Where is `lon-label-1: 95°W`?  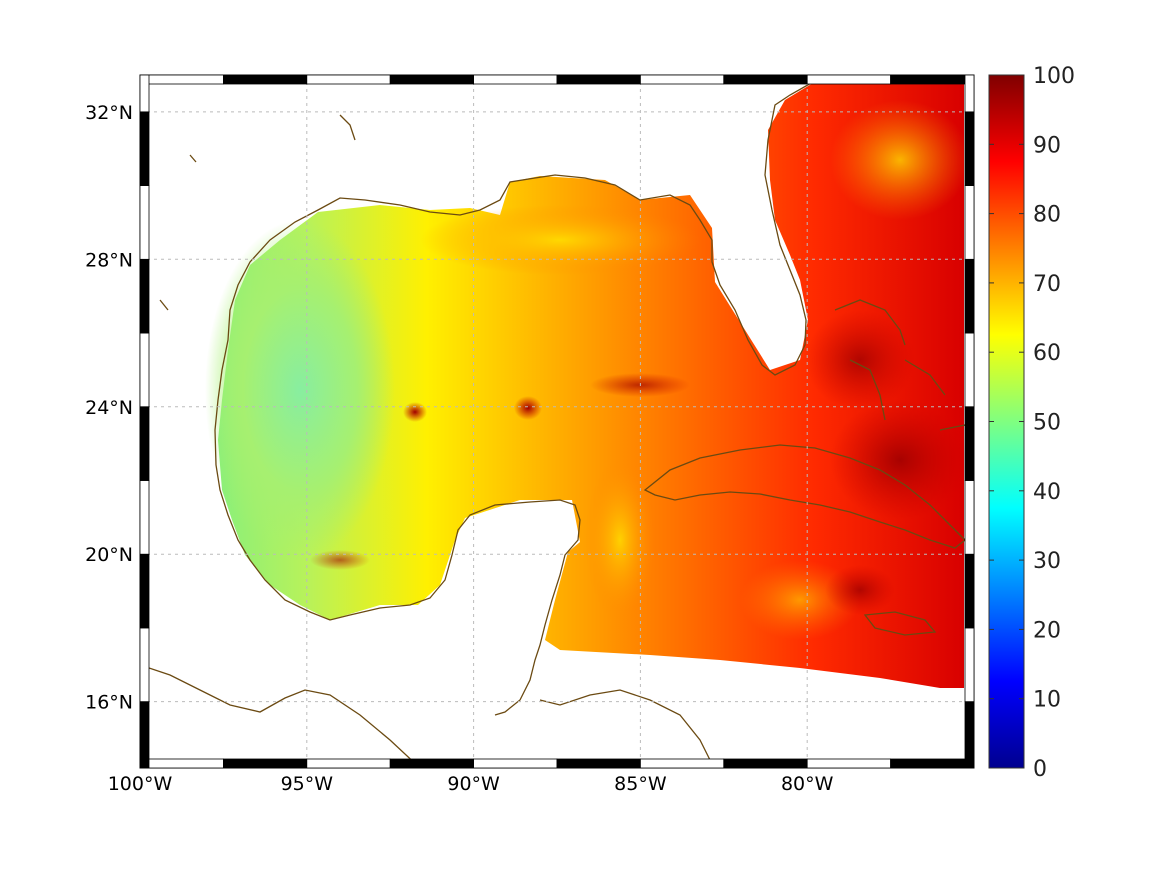 lon-label-1: 95°W is located at coordinates (307, 784).